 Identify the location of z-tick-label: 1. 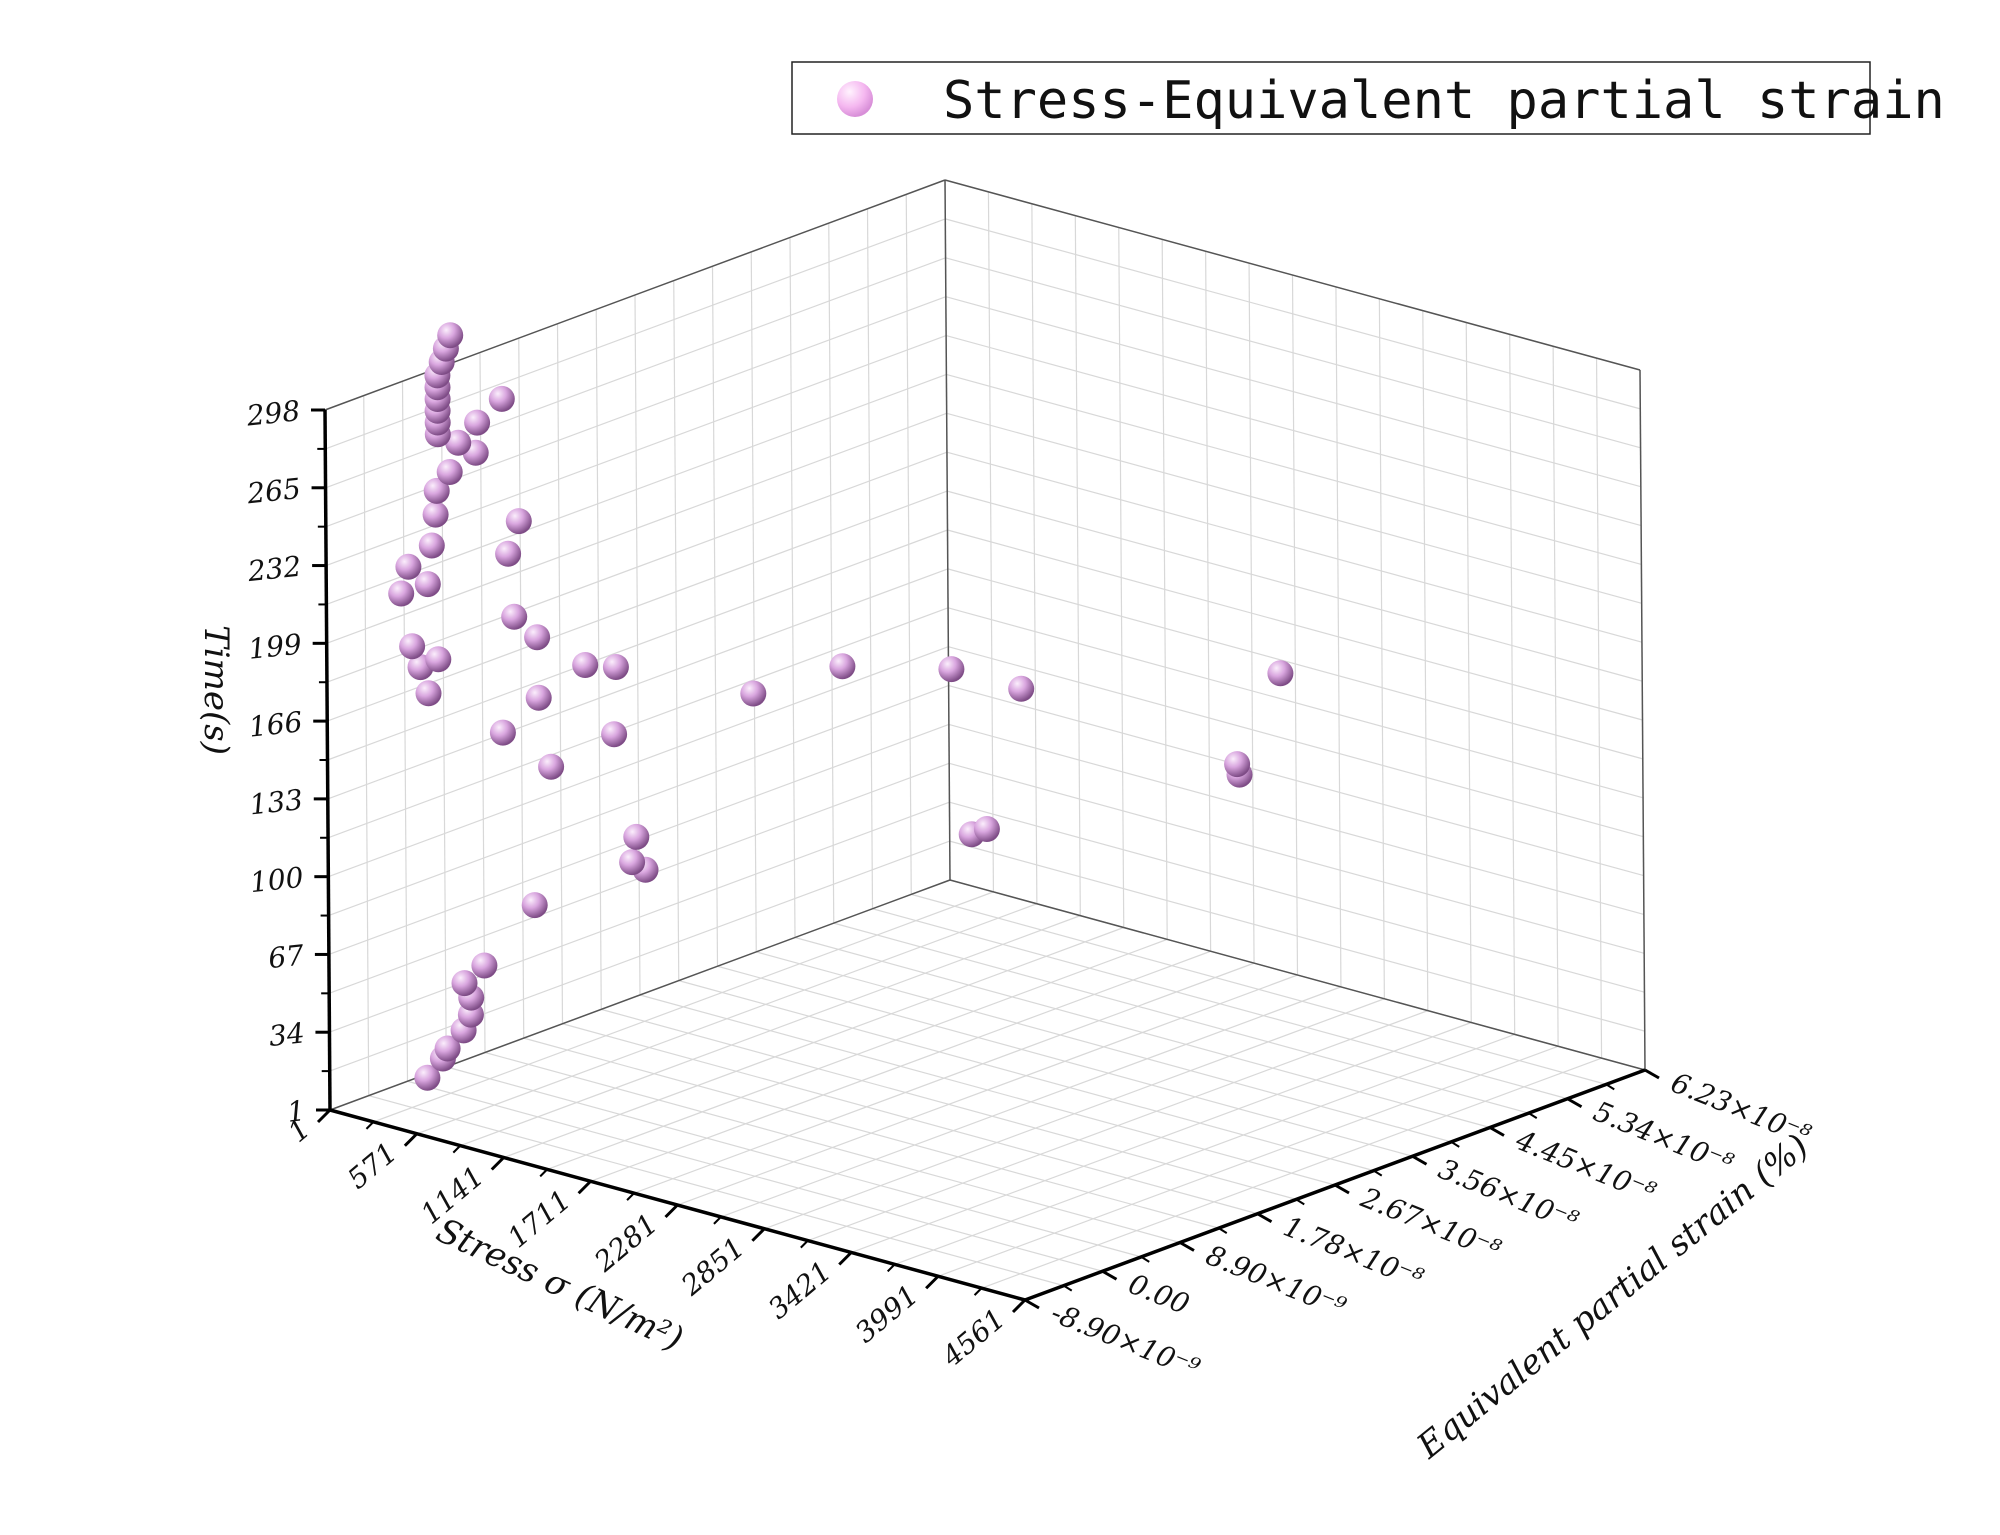
(296, 1111).